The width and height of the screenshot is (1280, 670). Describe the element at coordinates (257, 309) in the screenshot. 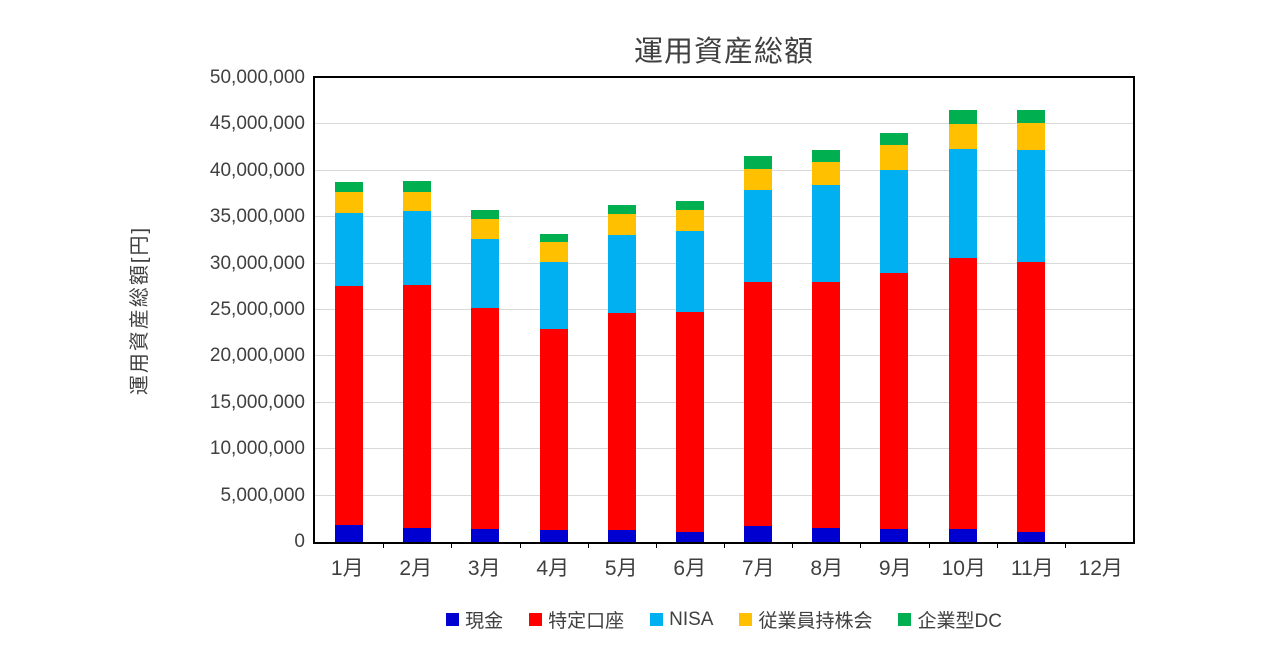

I see `y-tick-label: 25,000,000` at that location.